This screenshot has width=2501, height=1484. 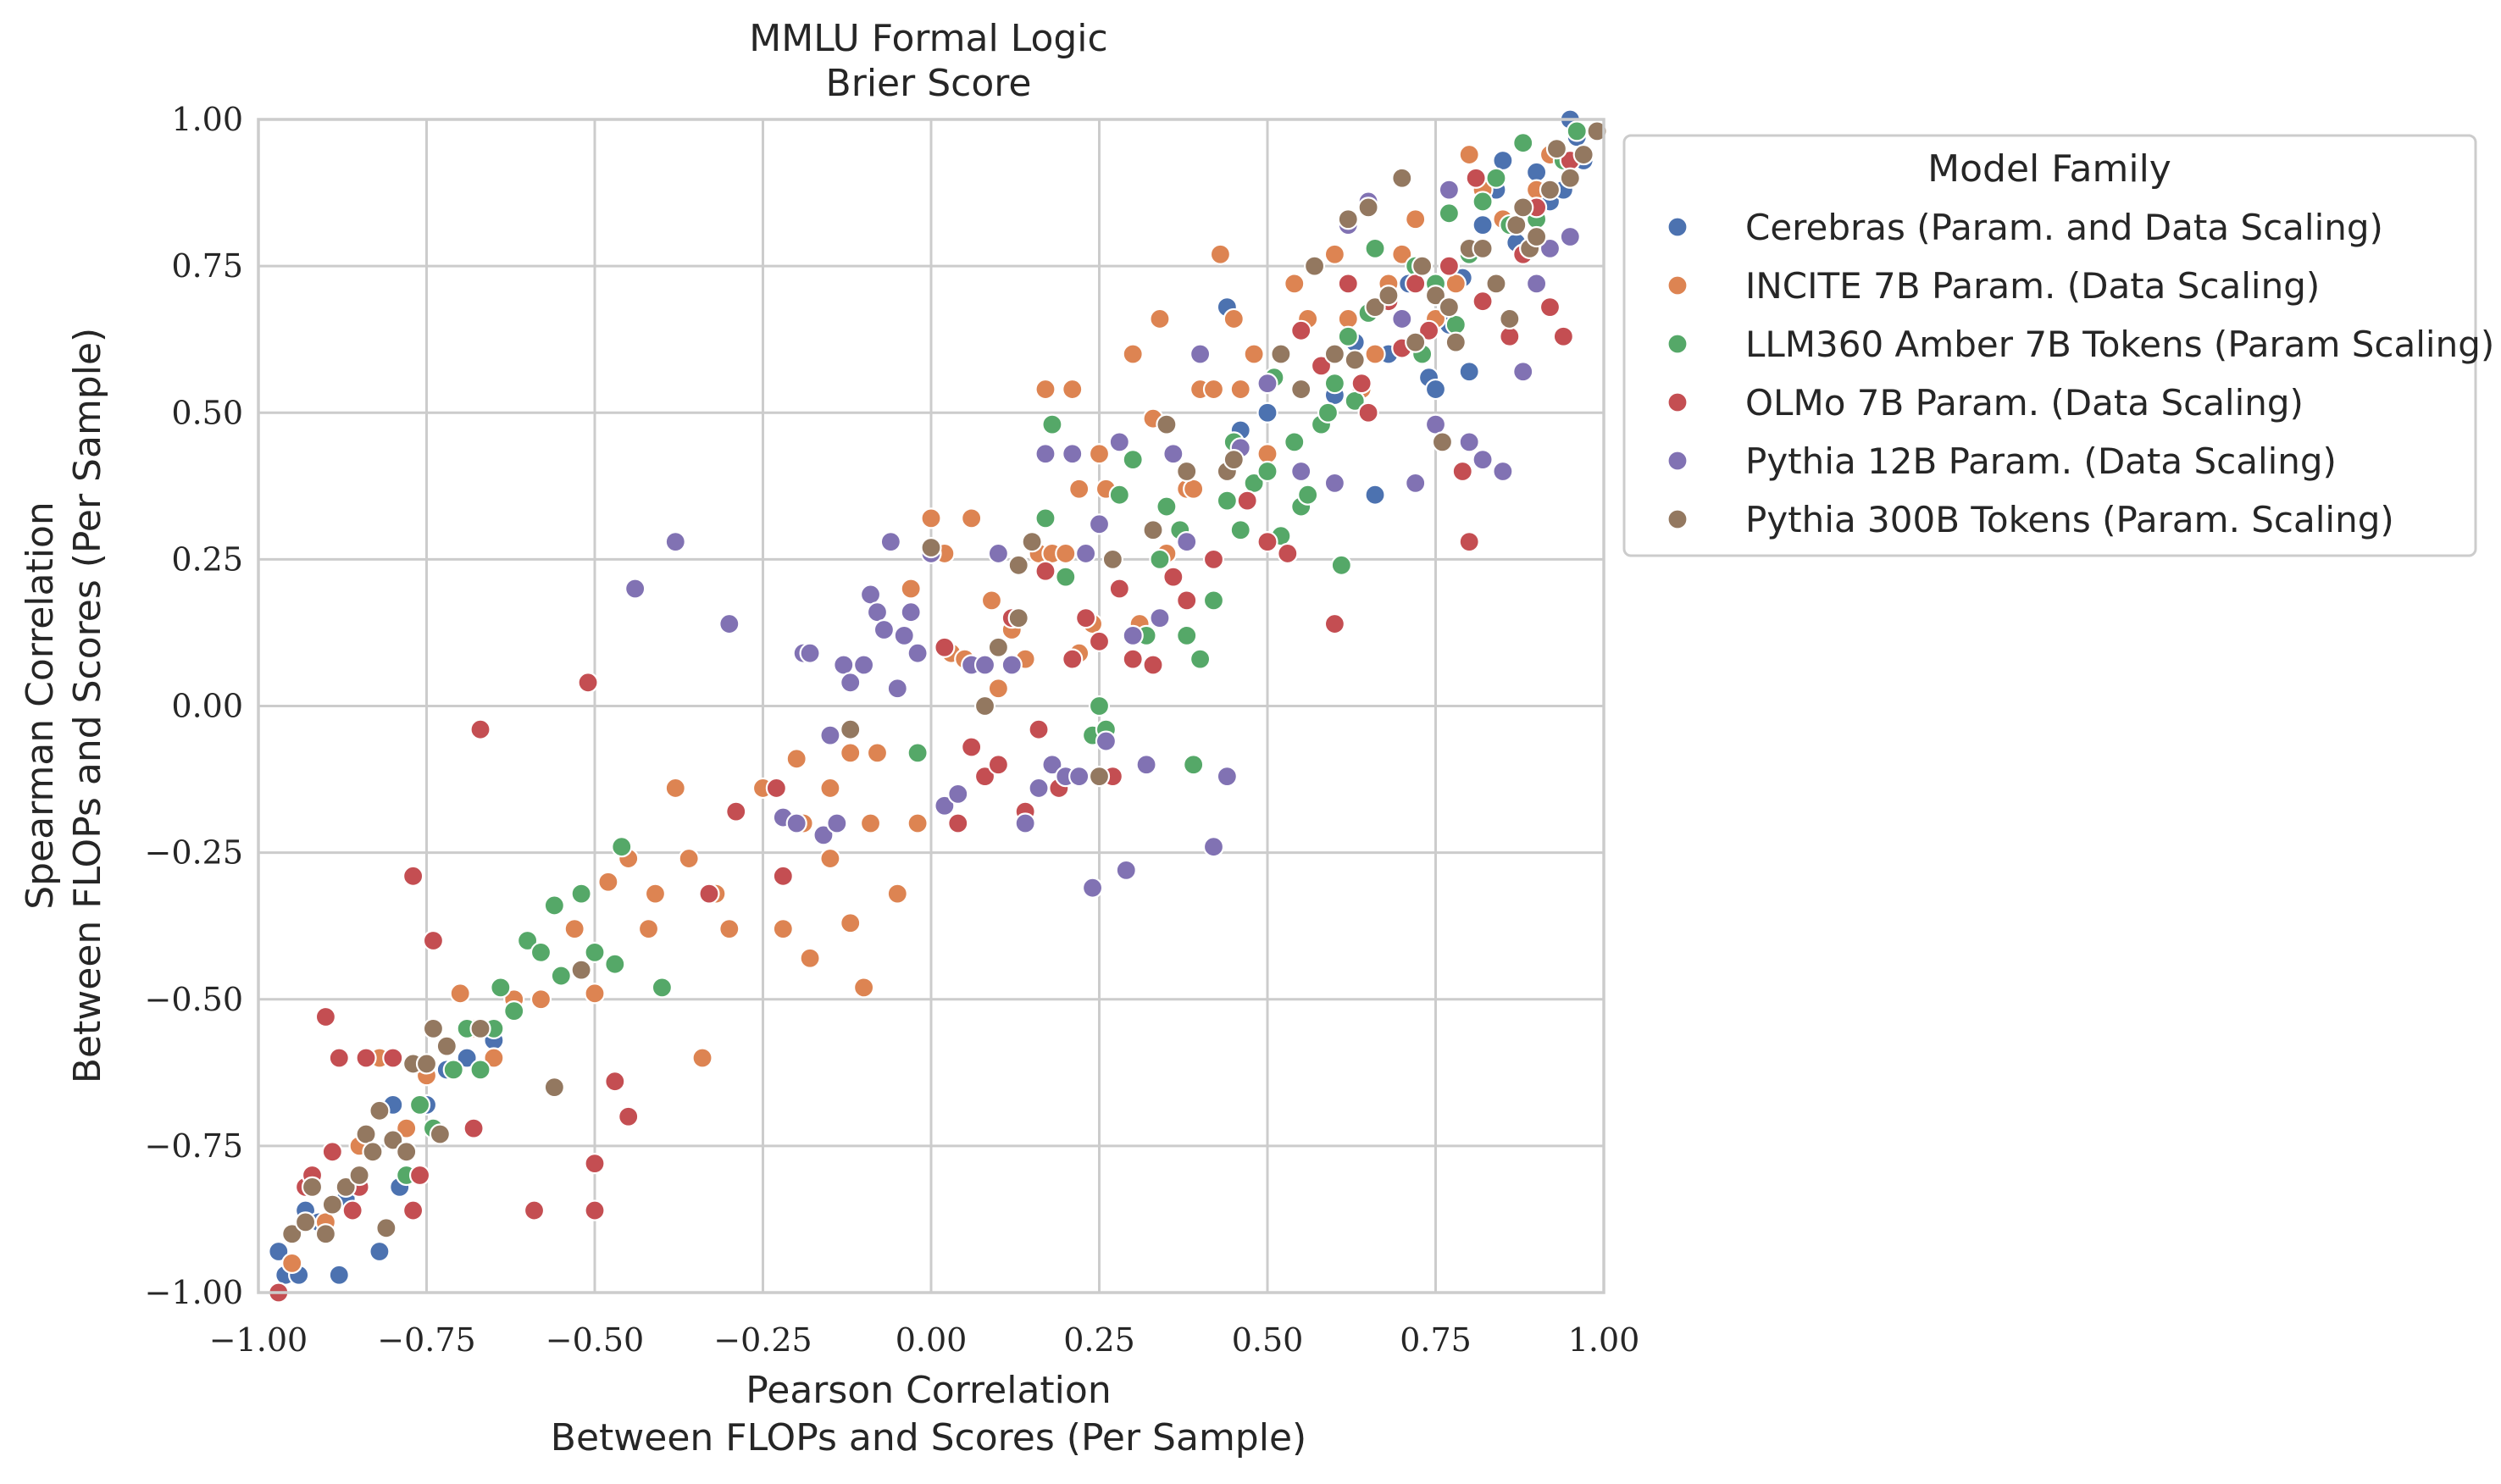 What do you see at coordinates (194, 1292) in the screenshot?
I see `y-tick-label: −1.00` at bounding box center [194, 1292].